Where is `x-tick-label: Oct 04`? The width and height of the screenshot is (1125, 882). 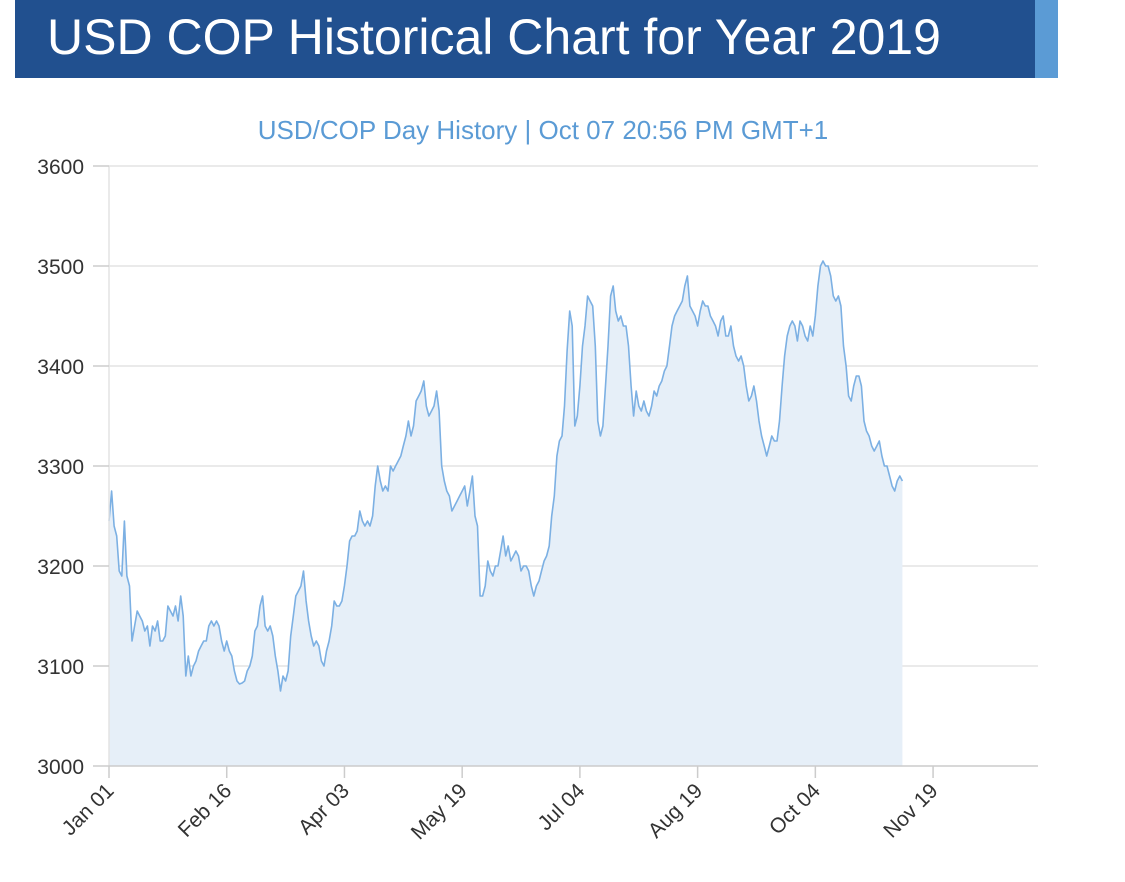
x-tick-label: Oct 04 is located at coordinates (795, 809).